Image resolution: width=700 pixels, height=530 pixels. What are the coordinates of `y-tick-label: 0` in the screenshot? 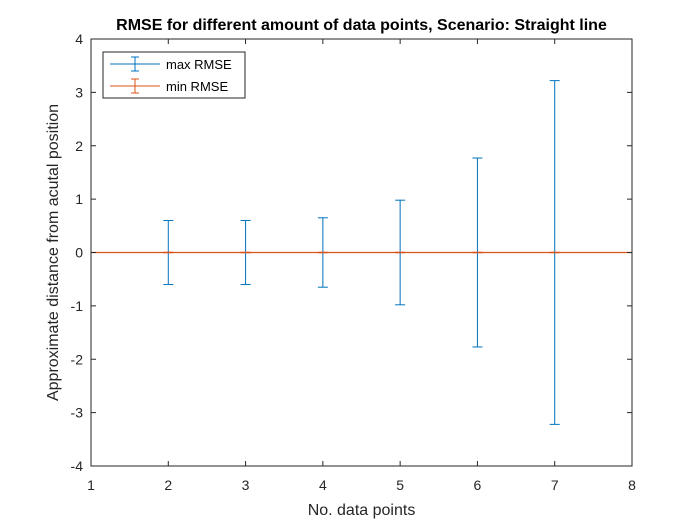 It's located at (79, 253).